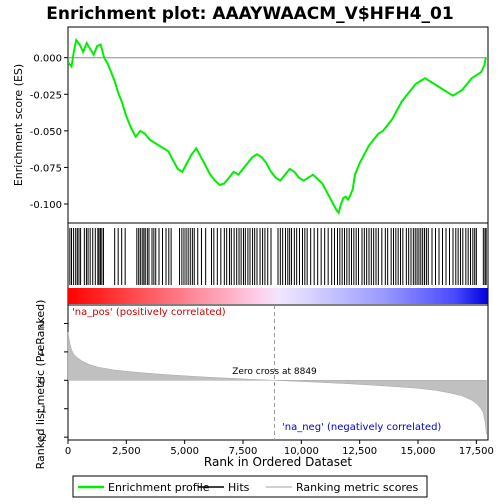  What do you see at coordinates (278, 256) in the screenshot?
I see `hits-group` at bounding box center [278, 256].